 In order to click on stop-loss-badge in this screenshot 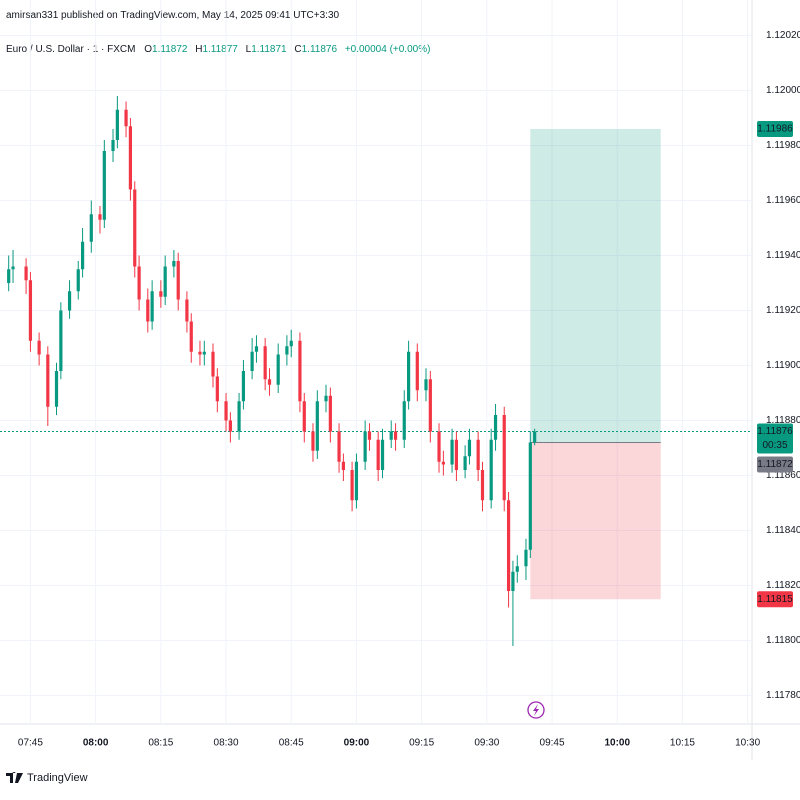, I will do `click(775, 599)`.